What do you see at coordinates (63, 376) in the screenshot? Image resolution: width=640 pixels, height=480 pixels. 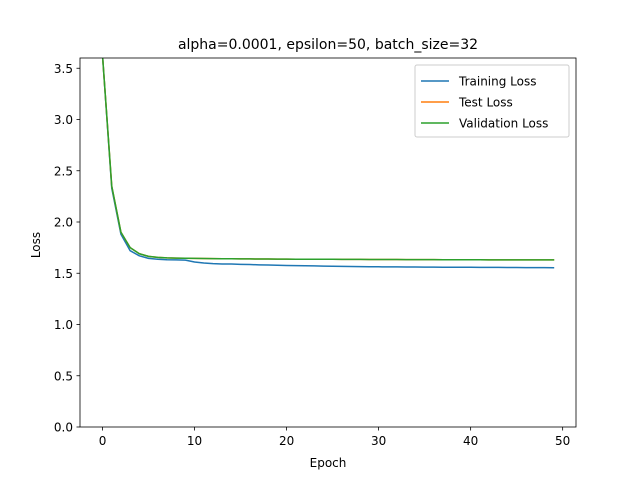 I see `y-tick-label-1: 0.5` at bounding box center [63, 376].